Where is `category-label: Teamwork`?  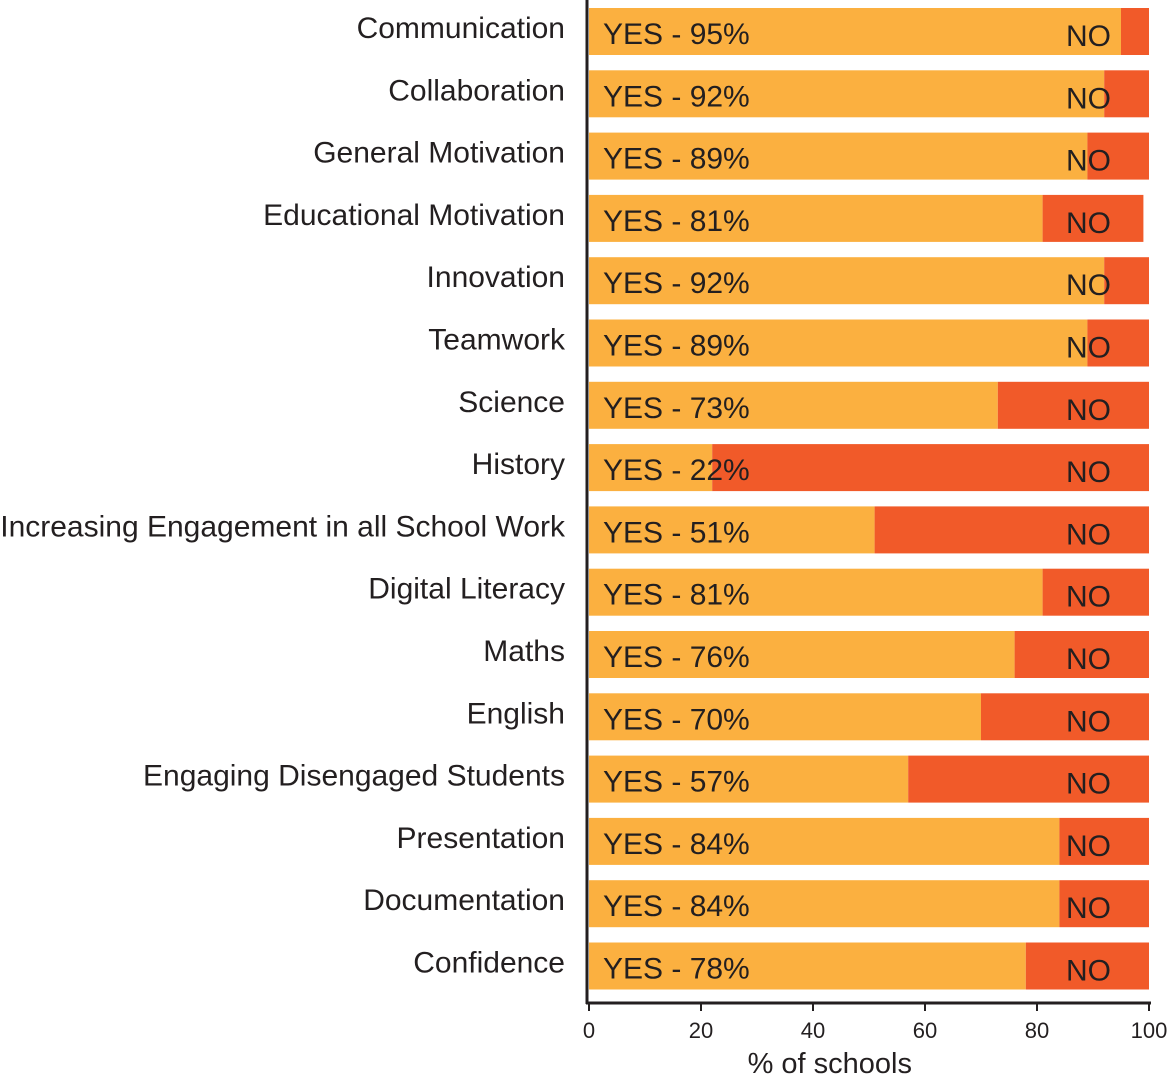 category-label: Teamwork is located at coordinates (497, 340).